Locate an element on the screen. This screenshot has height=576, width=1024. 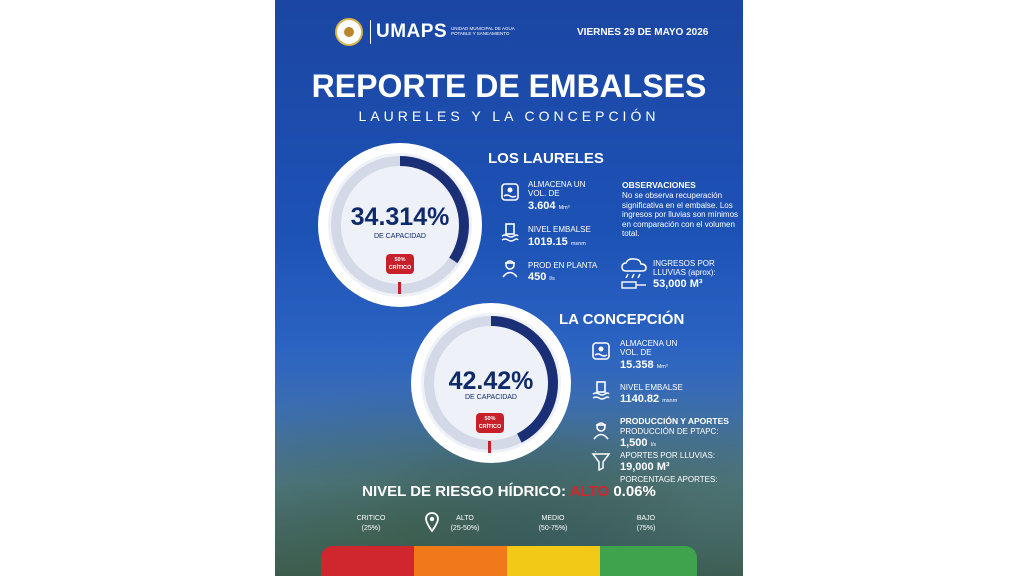
risk-scale-range: (25%) is located at coordinates (371, 528).